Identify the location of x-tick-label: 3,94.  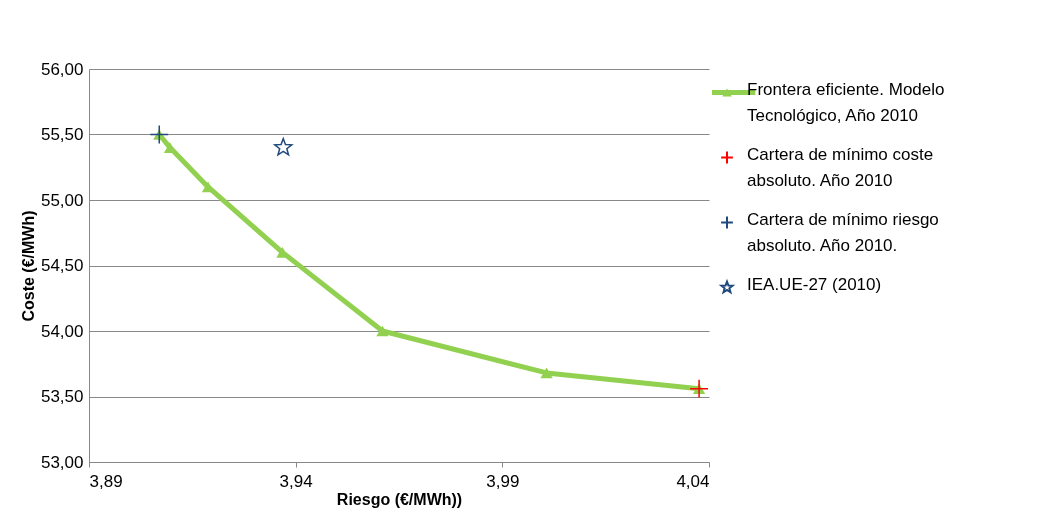
(296, 481).